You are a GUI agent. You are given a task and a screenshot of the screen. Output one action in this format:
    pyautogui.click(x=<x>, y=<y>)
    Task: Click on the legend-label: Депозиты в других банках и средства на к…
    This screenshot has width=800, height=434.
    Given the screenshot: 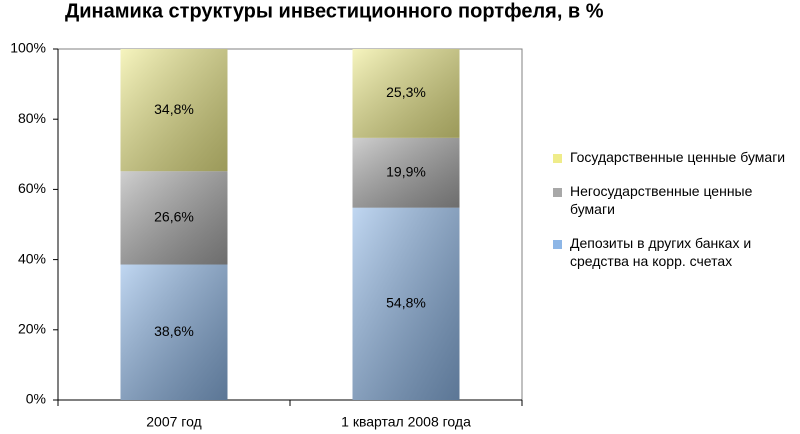 What is the action you would take?
    pyautogui.click(x=661, y=252)
    